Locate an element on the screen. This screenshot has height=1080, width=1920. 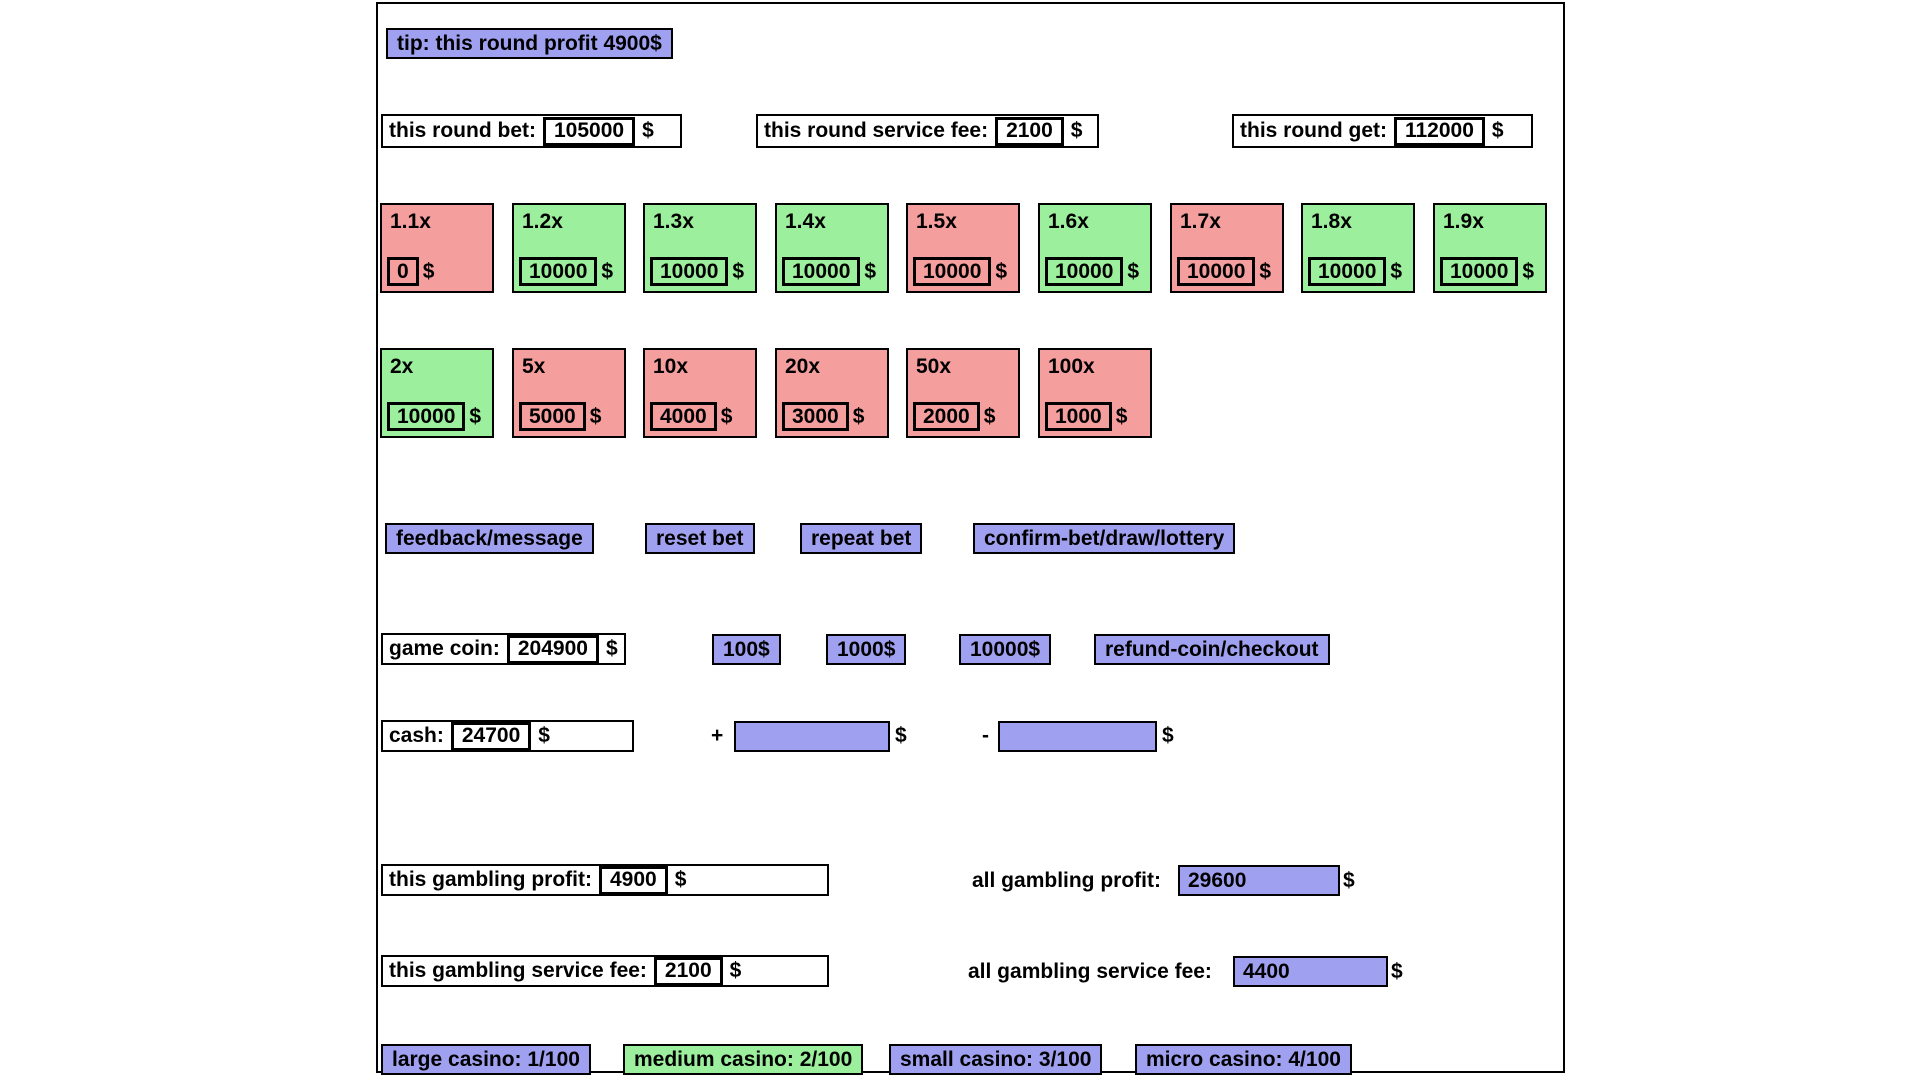
confirm-bet-draw-lottery-button: confirm-bet/draw/lottery is located at coordinates (1104, 538).